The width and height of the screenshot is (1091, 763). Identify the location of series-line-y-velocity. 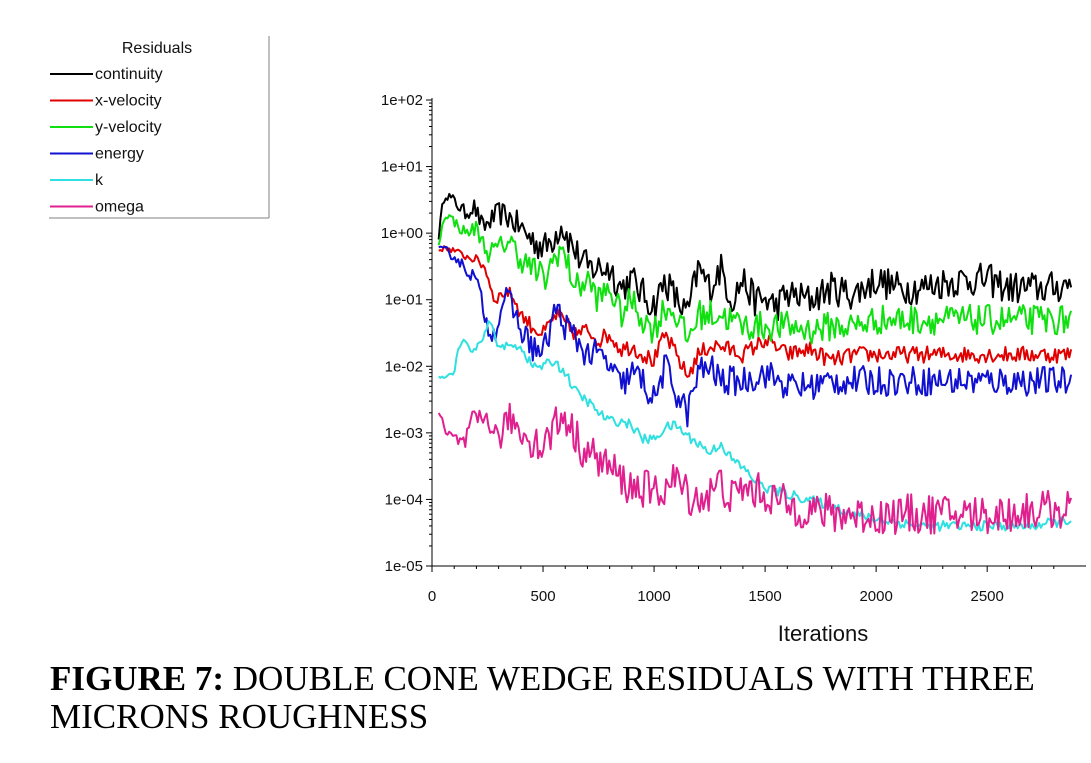
(755, 279).